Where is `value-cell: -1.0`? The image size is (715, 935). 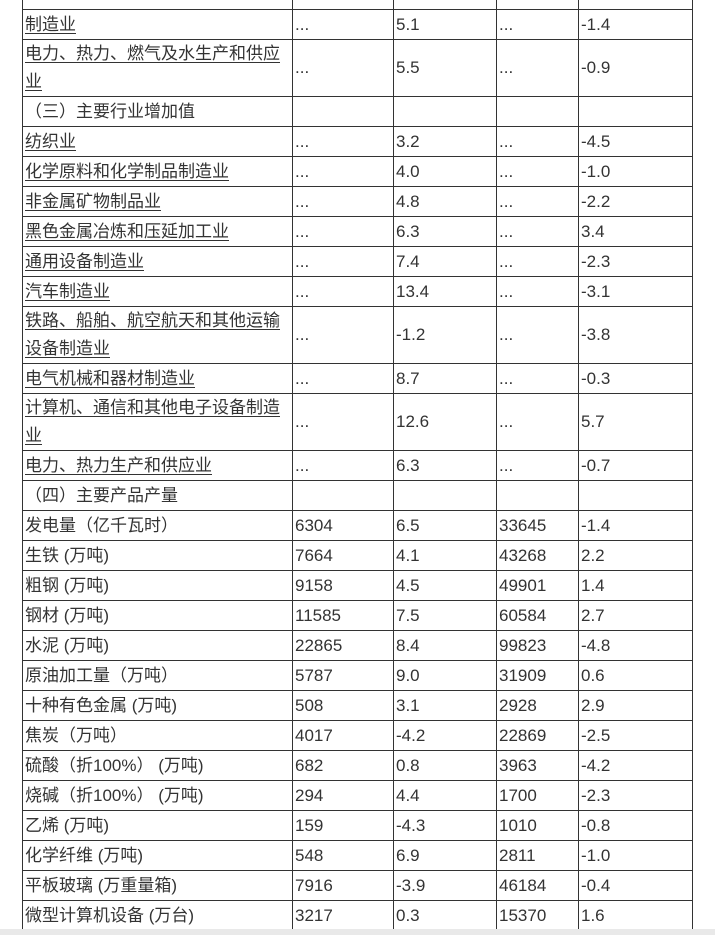 value-cell: -1.0 is located at coordinates (635, 855).